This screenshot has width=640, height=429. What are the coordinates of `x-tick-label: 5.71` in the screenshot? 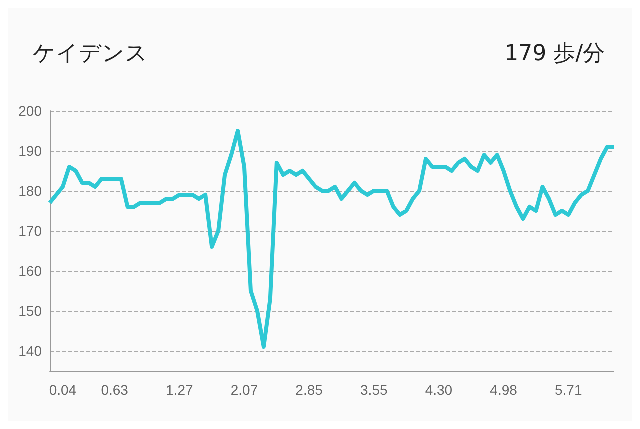 It's located at (568, 390).